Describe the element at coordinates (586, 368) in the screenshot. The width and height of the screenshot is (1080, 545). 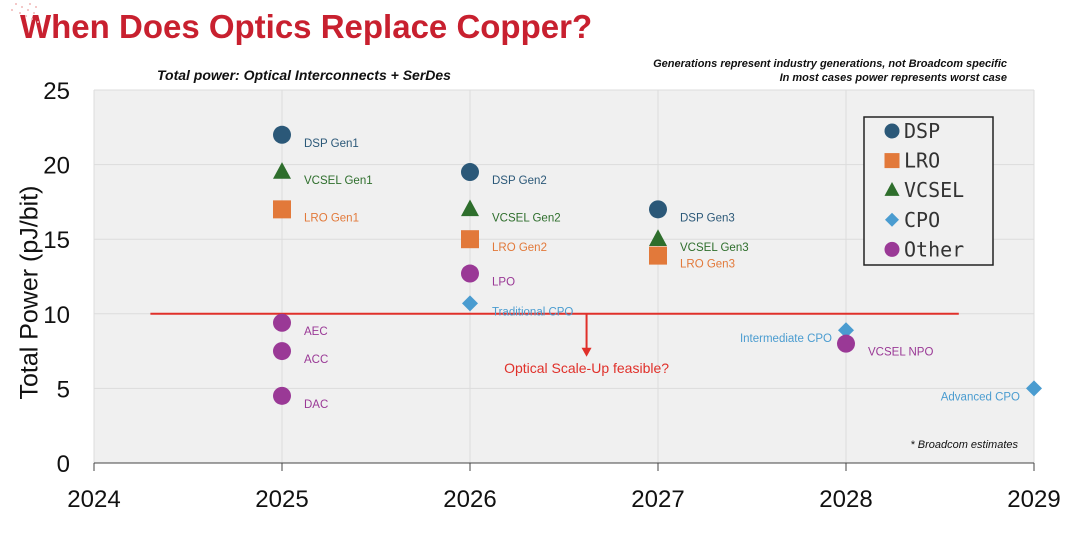
I see `threshold-label: Optical Scale-Up feasible?` at that location.